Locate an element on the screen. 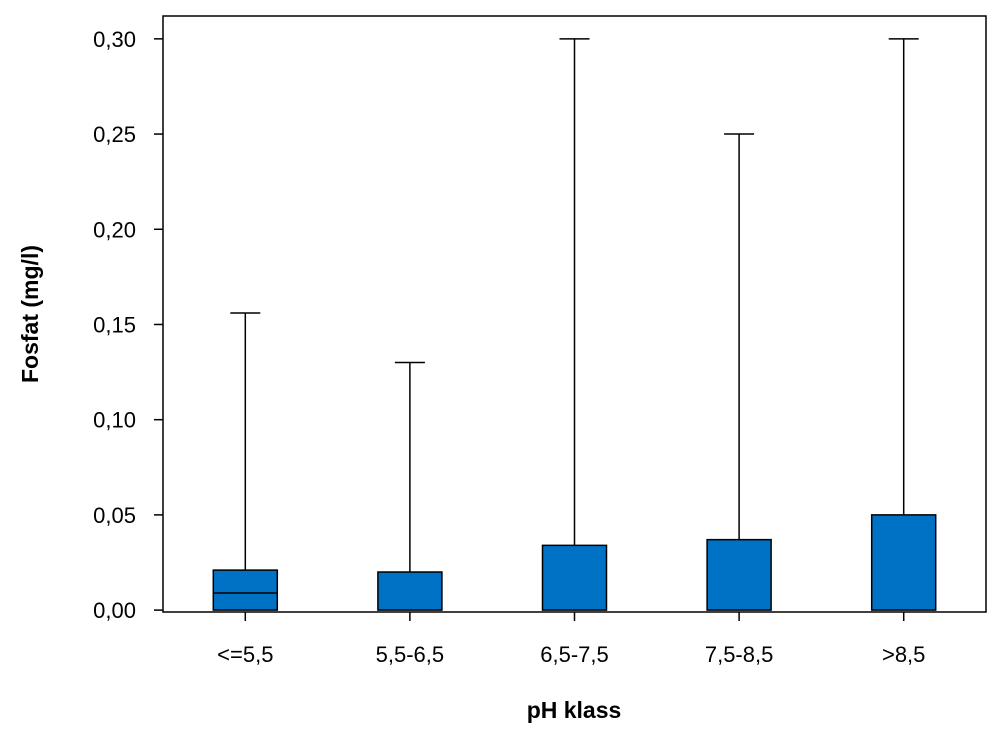 The image size is (1000, 750). y-tick-label: 0,25 is located at coordinates (114, 134).